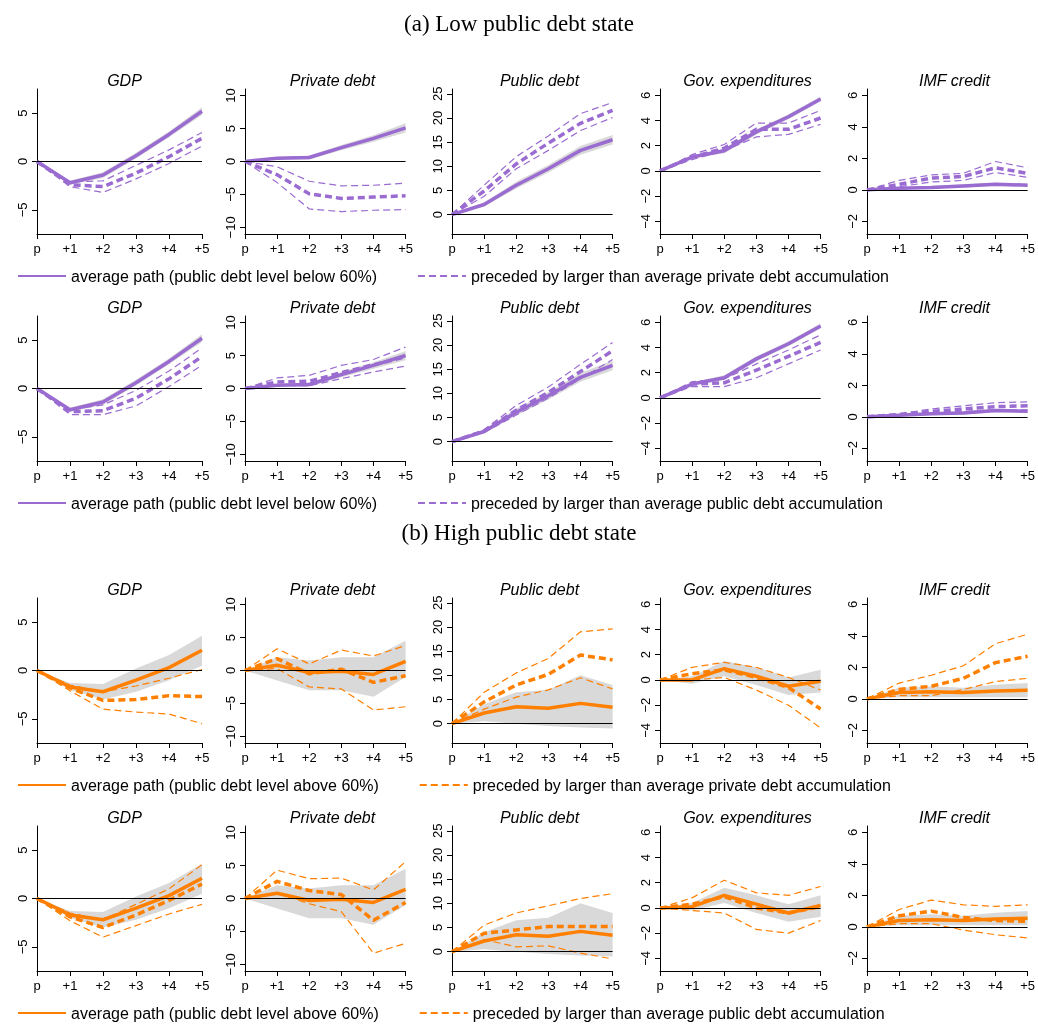 The image size is (1038, 1029). Describe the element at coordinates (519, 533) in the screenshot. I see `text: (b) High public debt state` at that location.